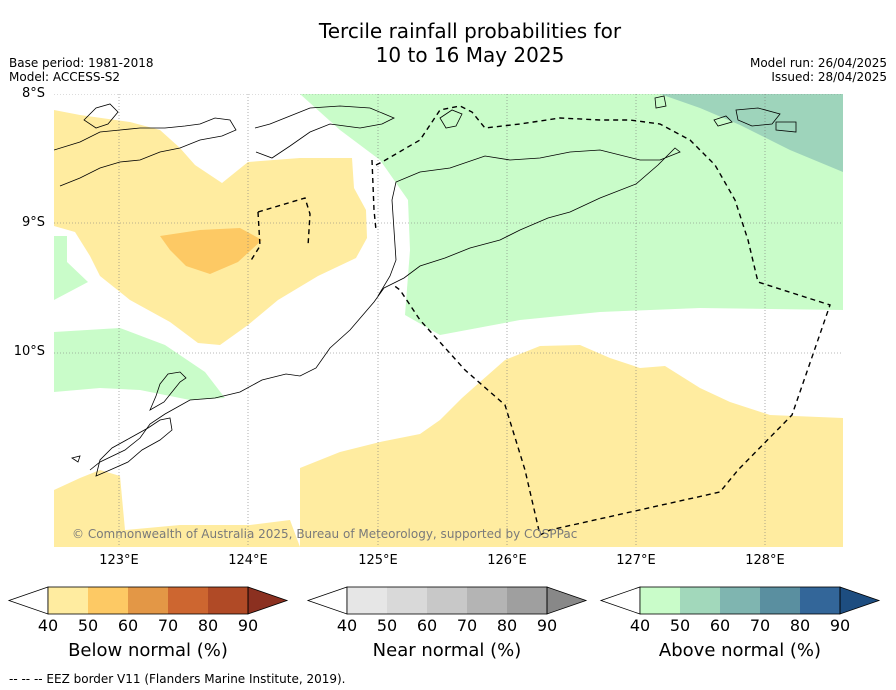  I want to click on run-info: Model run: 26/04/2025 Issued: 28/04/2025, so click(818, 70).